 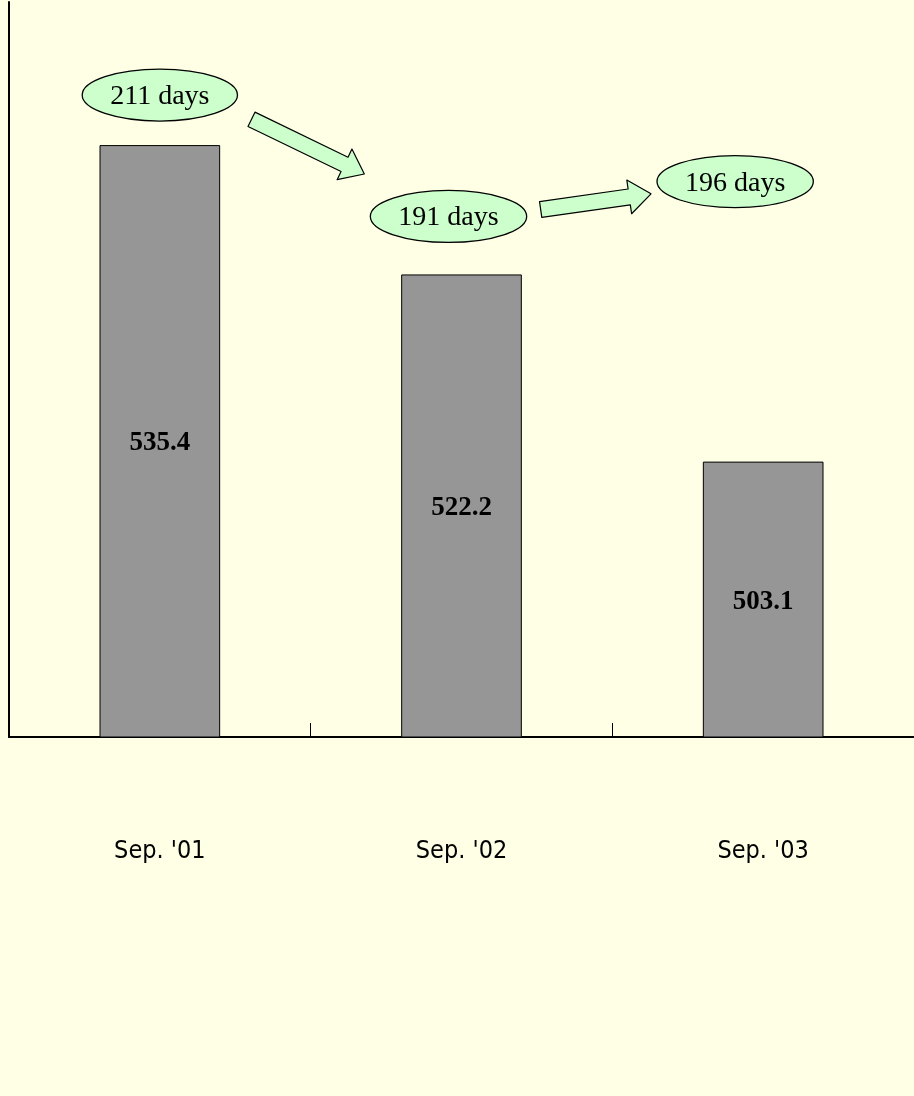 What do you see at coordinates (735, 181) in the screenshot?
I see `annotation: 196 days` at bounding box center [735, 181].